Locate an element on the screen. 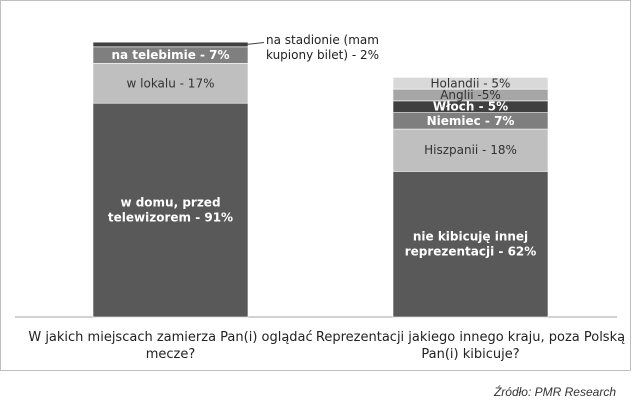  source-note: Źródło: PMR Research is located at coordinates (554, 392).